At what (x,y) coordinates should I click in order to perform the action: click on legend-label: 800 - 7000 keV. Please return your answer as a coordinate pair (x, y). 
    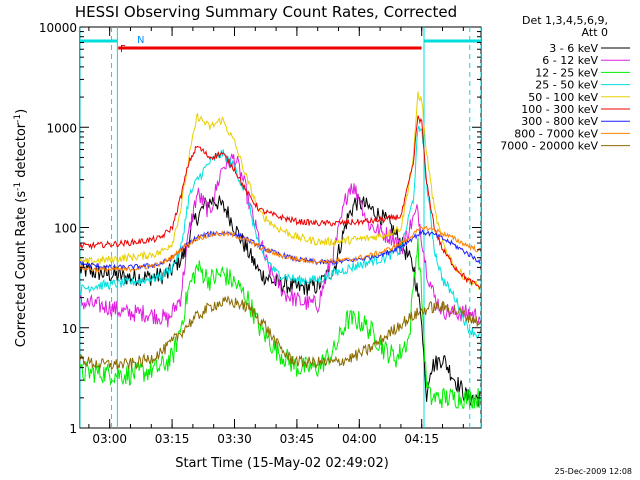
    Looking at the image, I should click on (556, 133).